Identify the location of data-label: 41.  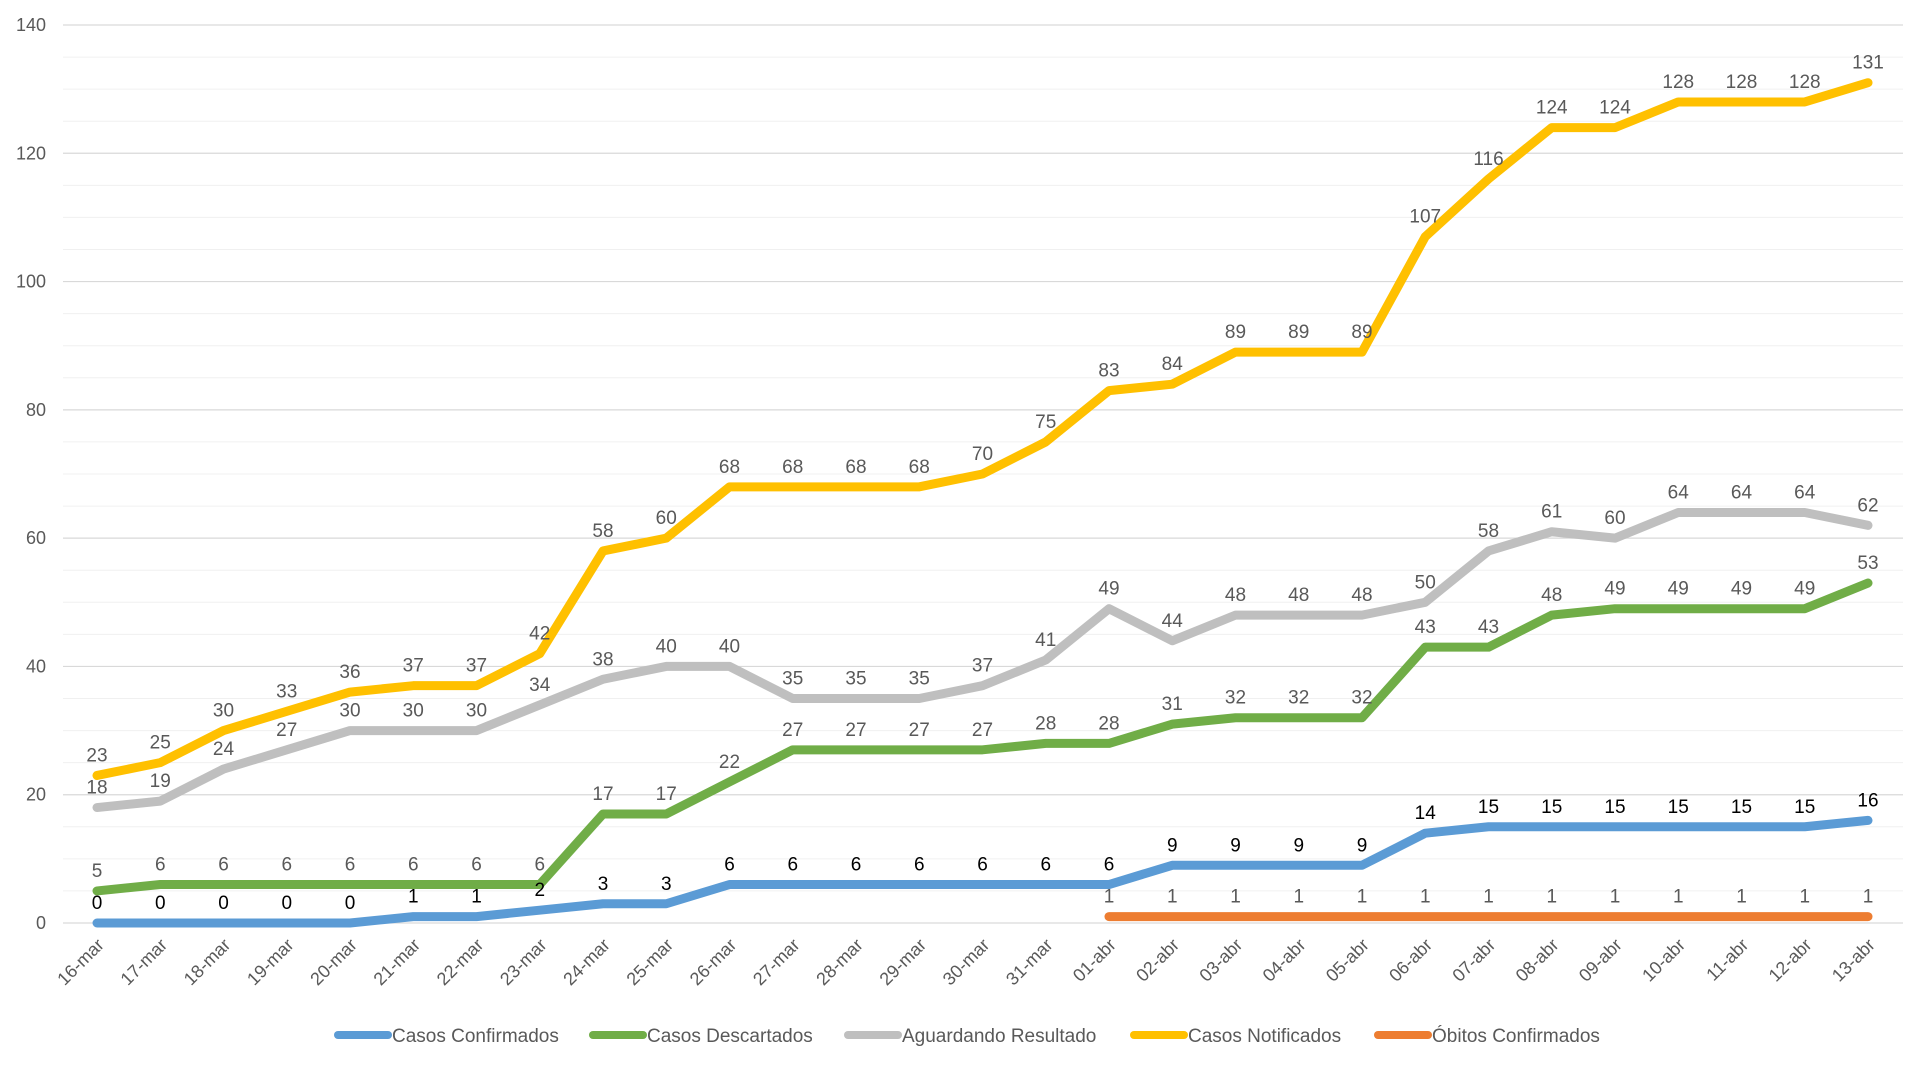
(1045, 640).